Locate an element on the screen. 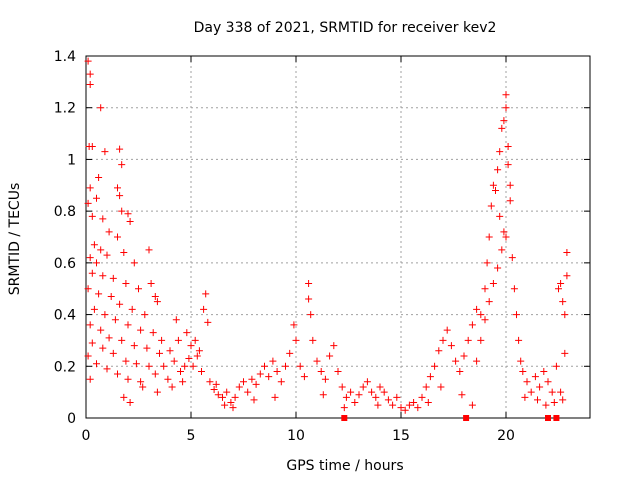 This screenshot has height=480, width=640. axis-markers is located at coordinates (450, 418).